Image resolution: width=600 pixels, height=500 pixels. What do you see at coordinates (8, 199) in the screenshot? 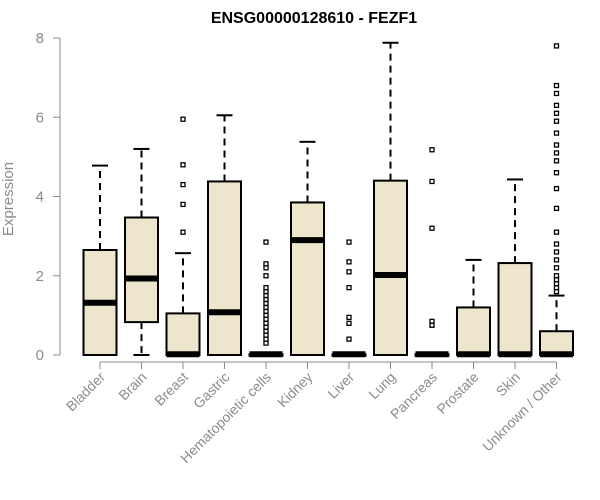
I see `y-axis-label: Expression` at bounding box center [8, 199].